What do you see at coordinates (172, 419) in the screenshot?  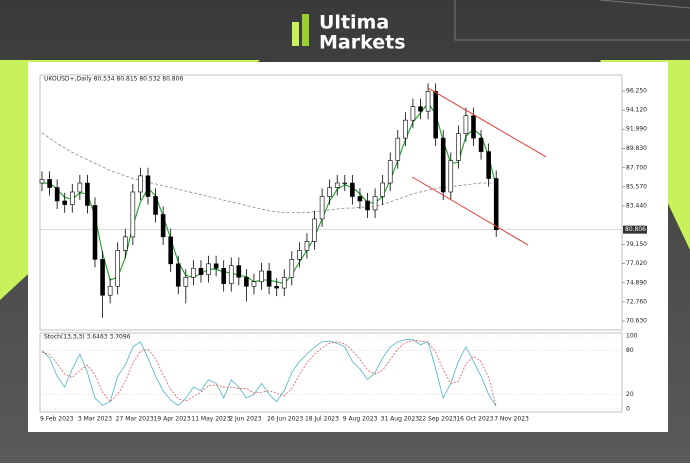 I see `x-tick-label: 19 Apr 2023` at bounding box center [172, 419].